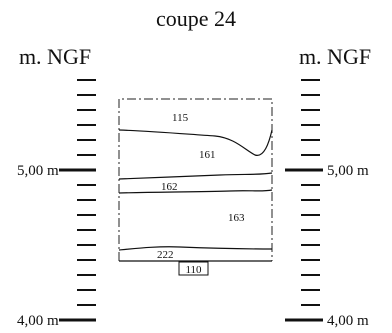  What do you see at coordinates (55, 56) in the screenshot?
I see `left-axis-unit-label: m. NGF` at bounding box center [55, 56].